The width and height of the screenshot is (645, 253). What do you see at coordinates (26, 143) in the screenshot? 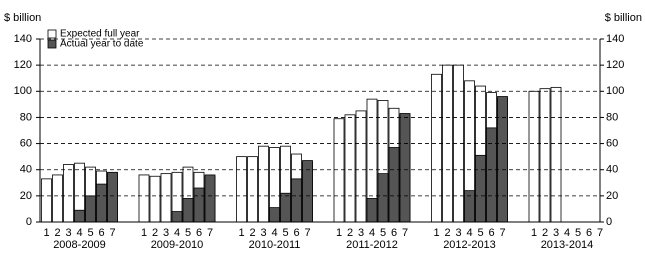
I see `y-tick-label: 60` at bounding box center [26, 143].